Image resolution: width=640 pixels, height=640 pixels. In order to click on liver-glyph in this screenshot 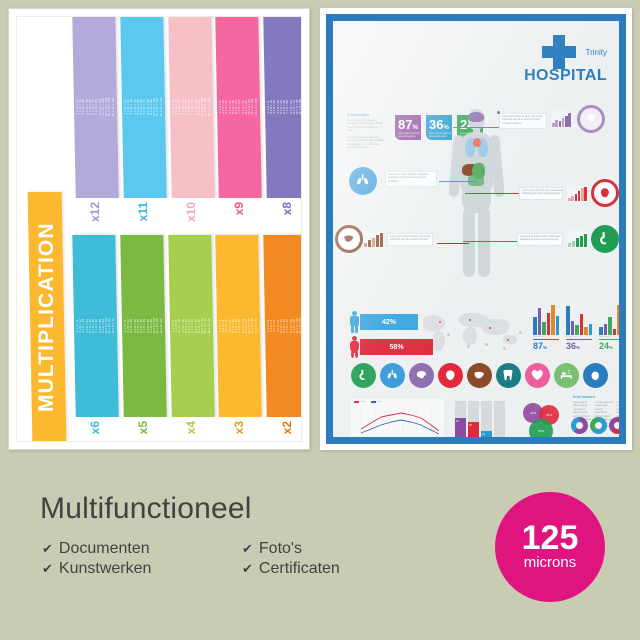, I will do `click(349, 238)`.